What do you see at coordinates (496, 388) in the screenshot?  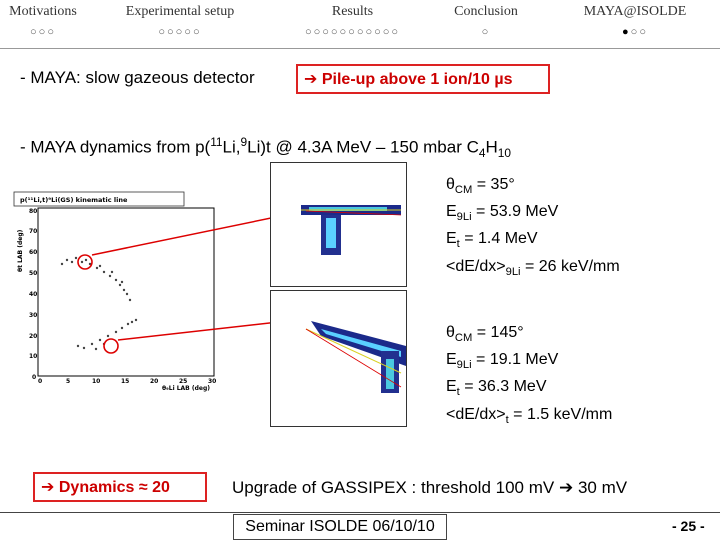 I see `param-e-t: Et = 36.3 MeV` at bounding box center [496, 388].